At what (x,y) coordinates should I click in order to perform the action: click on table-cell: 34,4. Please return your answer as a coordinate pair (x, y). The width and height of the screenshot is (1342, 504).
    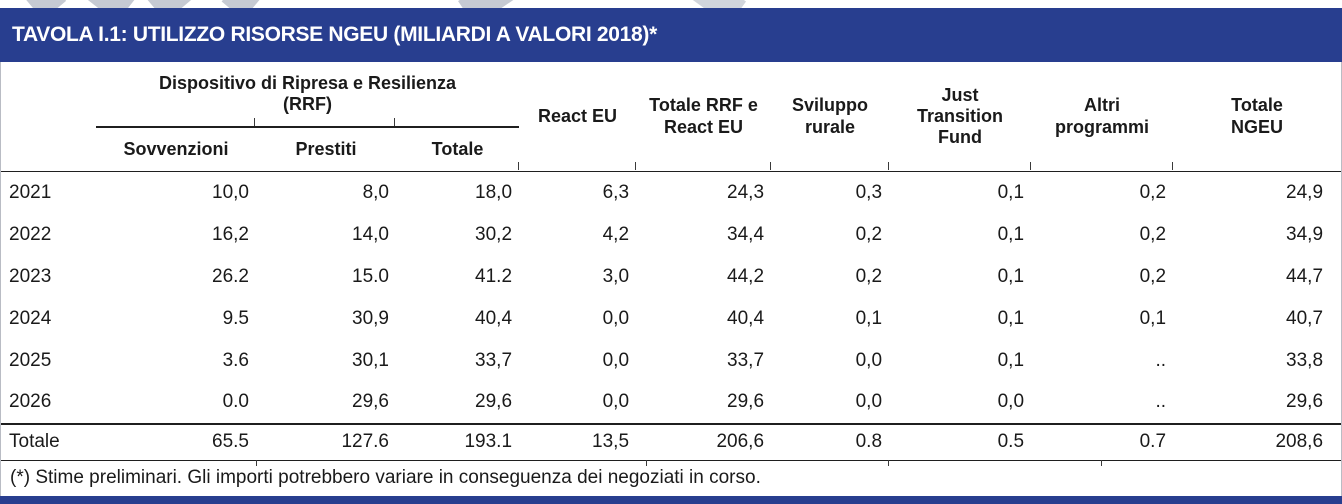
    Looking at the image, I should click on (746, 234).